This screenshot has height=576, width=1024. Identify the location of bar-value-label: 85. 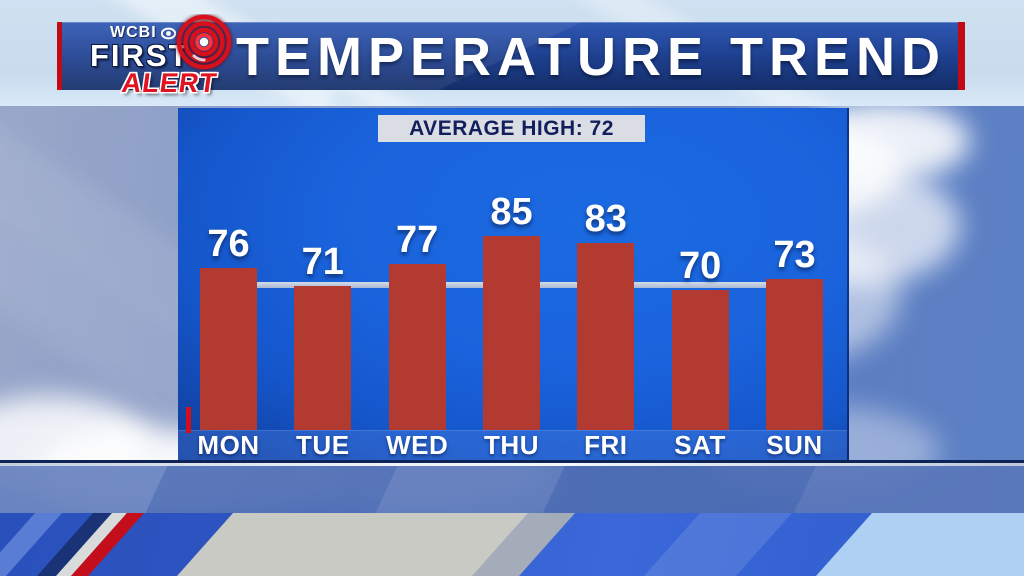
(511, 211).